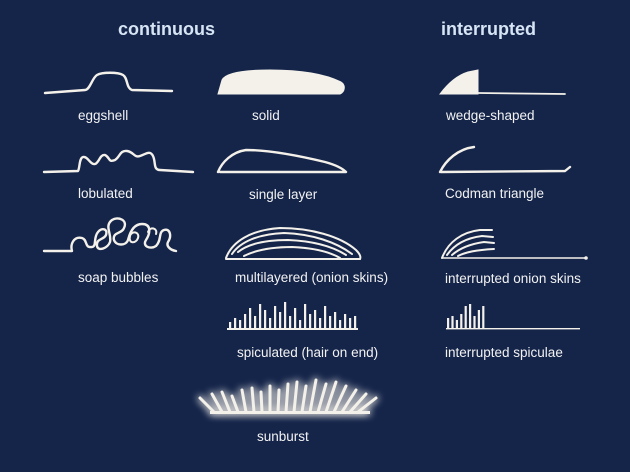  Describe the element at coordinates (108, 83) in the screenshot. I see `eggshell-drawing` at that location.